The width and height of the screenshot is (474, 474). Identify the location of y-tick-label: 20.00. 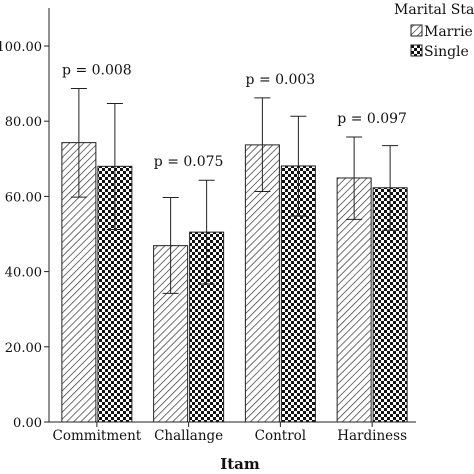
(23, 348).